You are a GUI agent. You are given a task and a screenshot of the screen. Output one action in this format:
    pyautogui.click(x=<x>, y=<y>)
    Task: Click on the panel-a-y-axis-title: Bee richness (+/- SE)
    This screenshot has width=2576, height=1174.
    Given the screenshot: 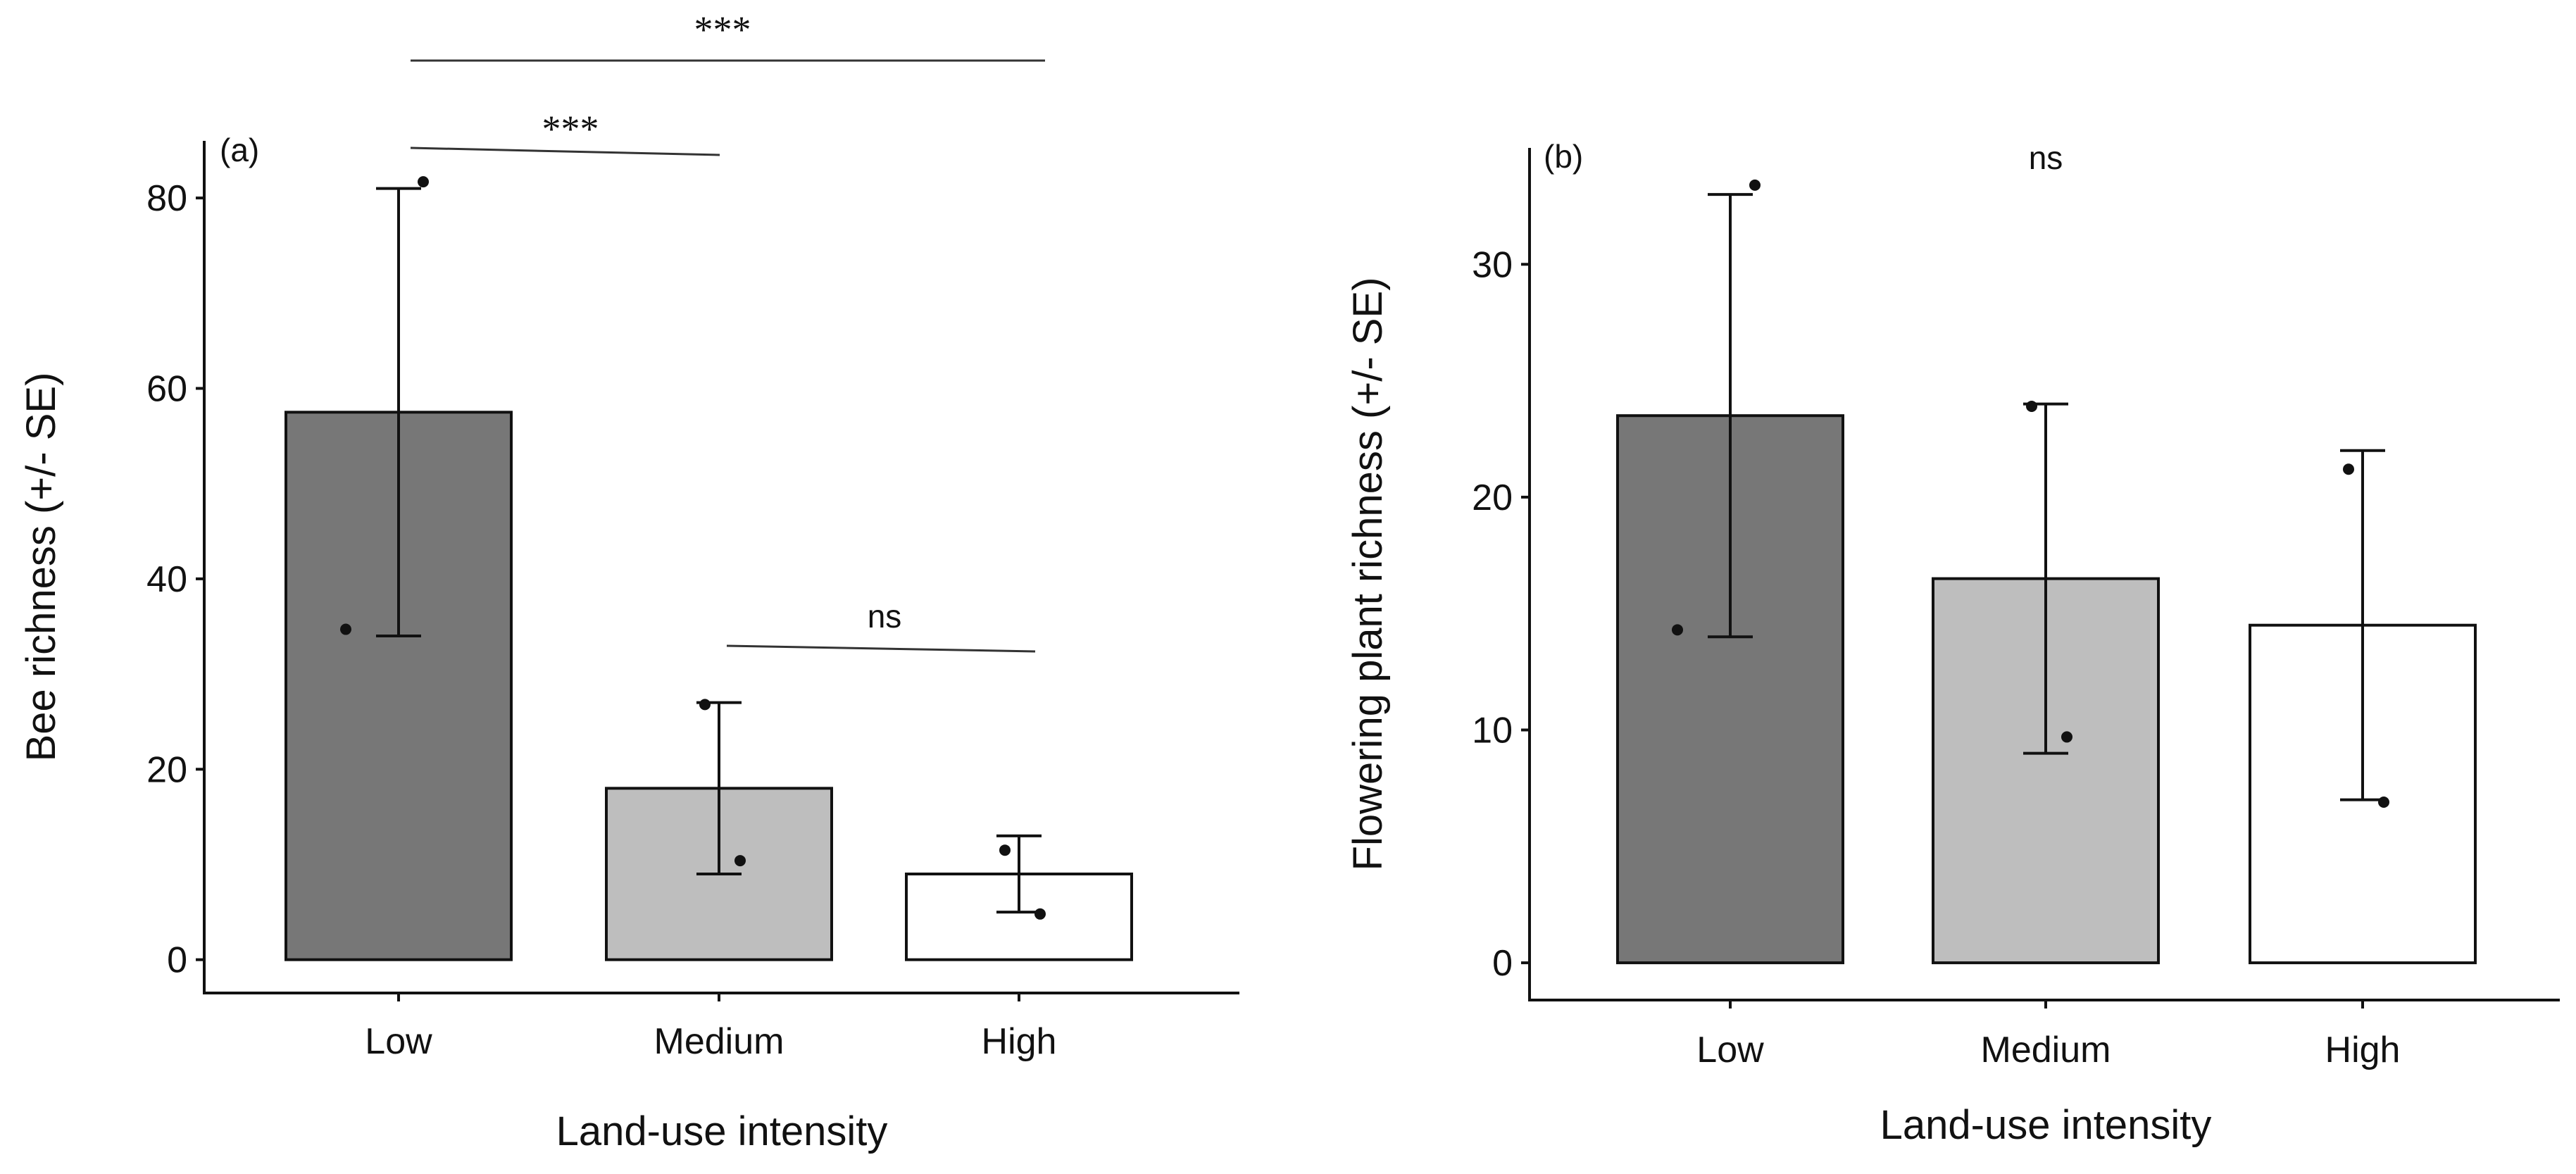 What is the action you would take?
    pyautogui.click(x=41, y=568)
    